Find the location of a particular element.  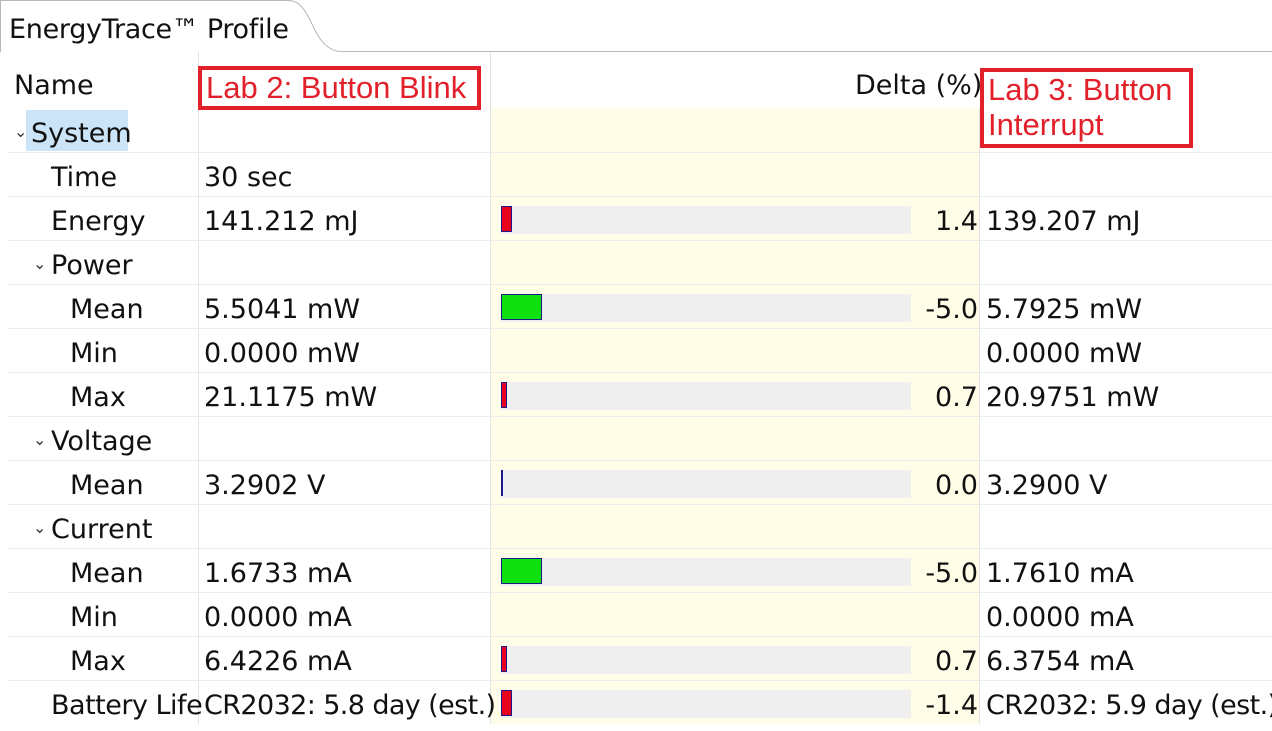

lab3-value: 3.2900 V is located at coordinates (1047, 485).